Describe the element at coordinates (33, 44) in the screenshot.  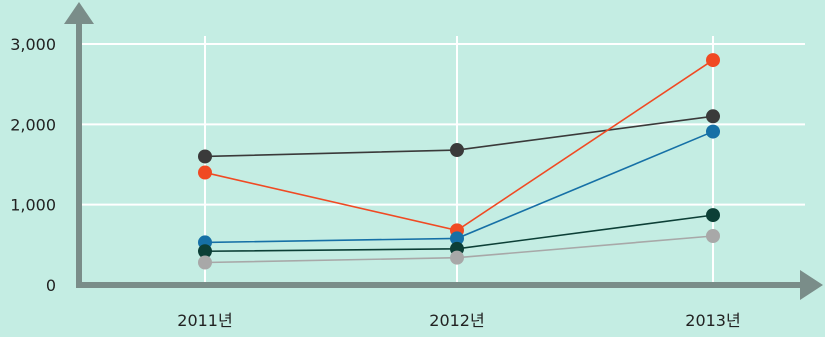
I see `y-tick-label: 3,000` at that location.